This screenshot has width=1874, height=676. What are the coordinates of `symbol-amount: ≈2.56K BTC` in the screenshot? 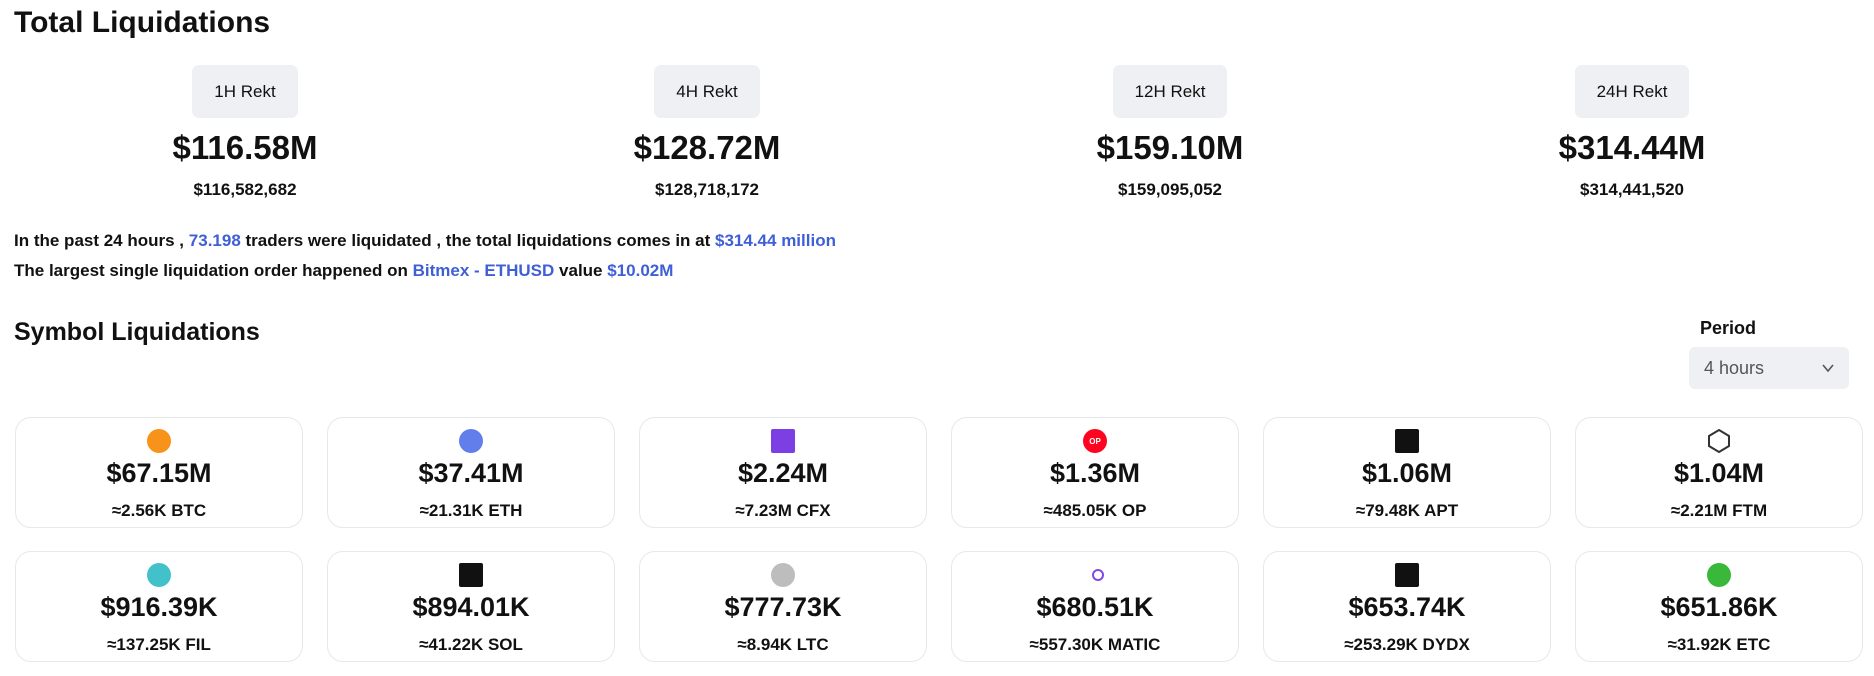 It's located at (159, 510).